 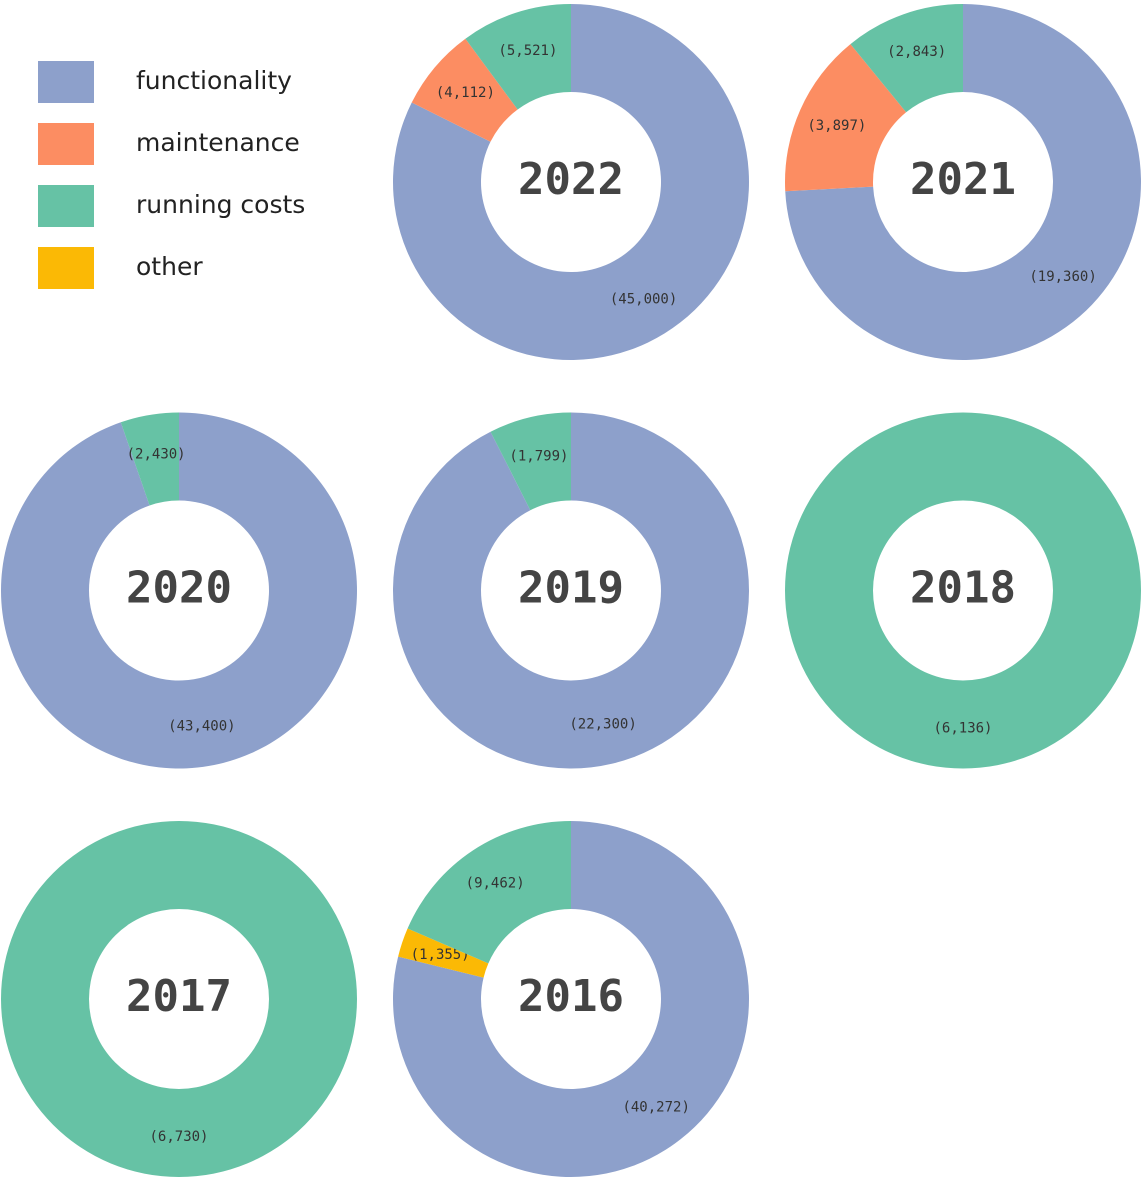 I want to click on value-label: (1,355), so click(x=440, y=955).